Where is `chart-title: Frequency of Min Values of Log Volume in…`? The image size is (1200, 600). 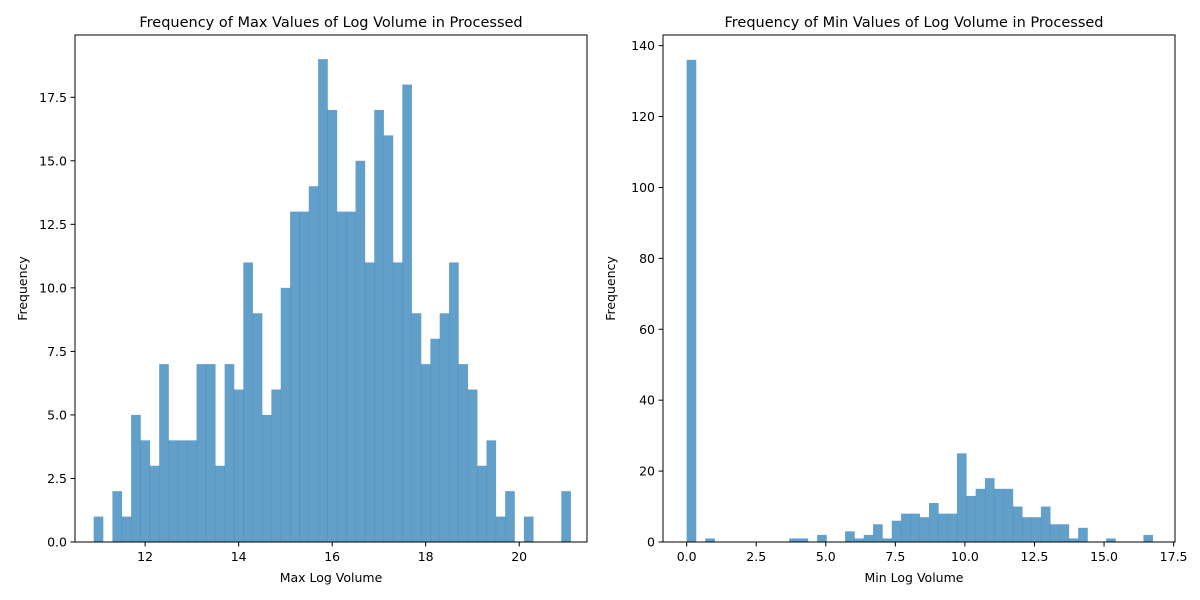
chart-title: Frequency of Min Values of Log Volume in… is located at coordinates (913, 23).